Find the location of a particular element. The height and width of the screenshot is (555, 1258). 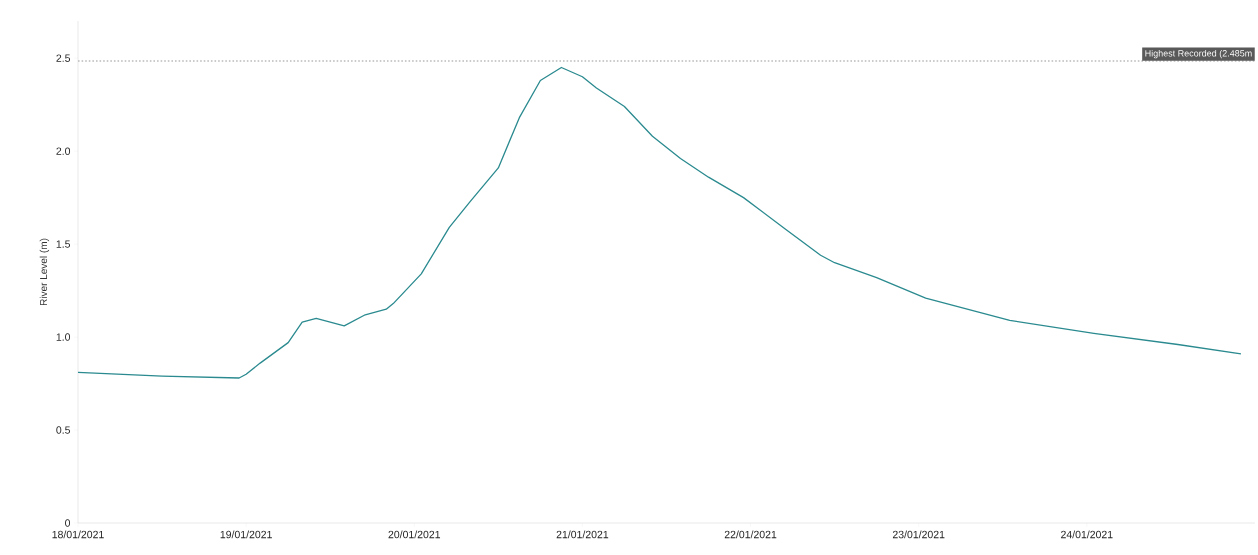

y-tick-label: 2.0 is located at coordinates (63, 151).